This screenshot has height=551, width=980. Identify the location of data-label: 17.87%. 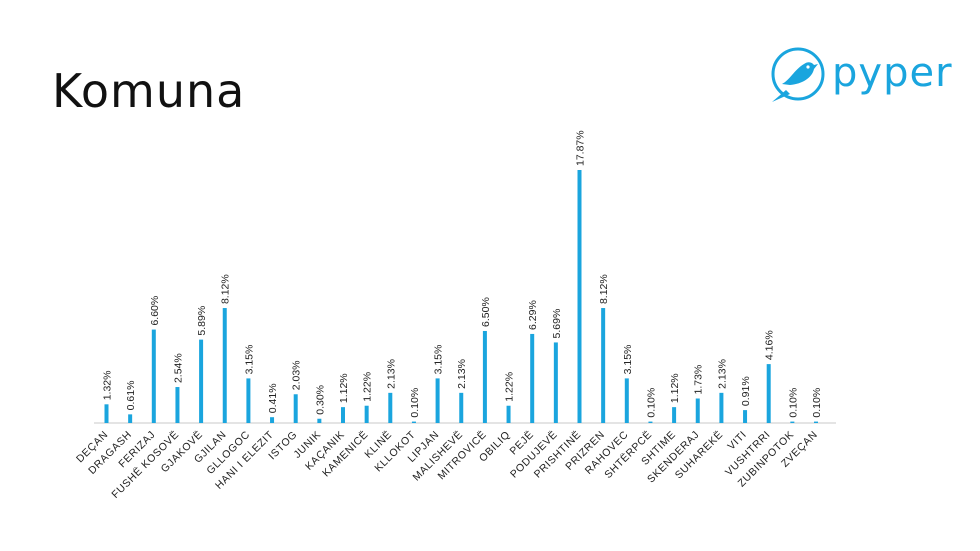
(581, 148).